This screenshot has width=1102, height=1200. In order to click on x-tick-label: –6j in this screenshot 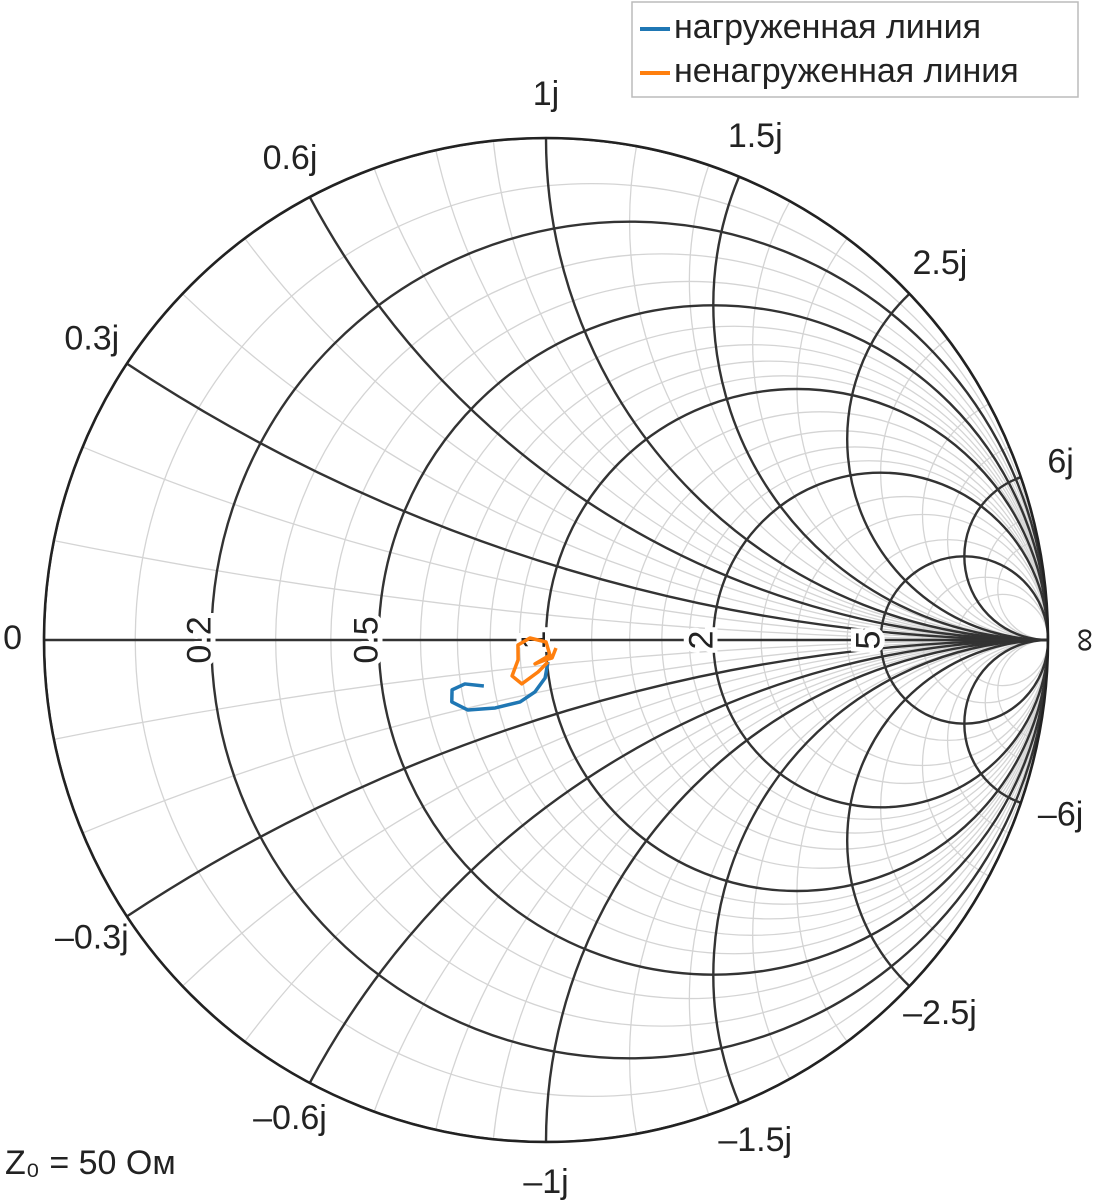, I will do `click(1060, 814)`.